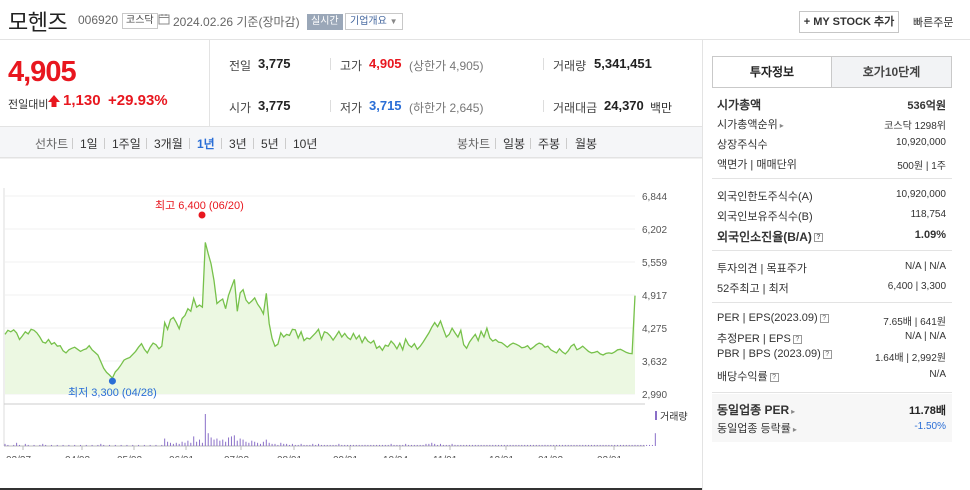 The image size is (970, 490). I want to click on base-date: 2024.02.26 기준(장마감), so click(236, 22).